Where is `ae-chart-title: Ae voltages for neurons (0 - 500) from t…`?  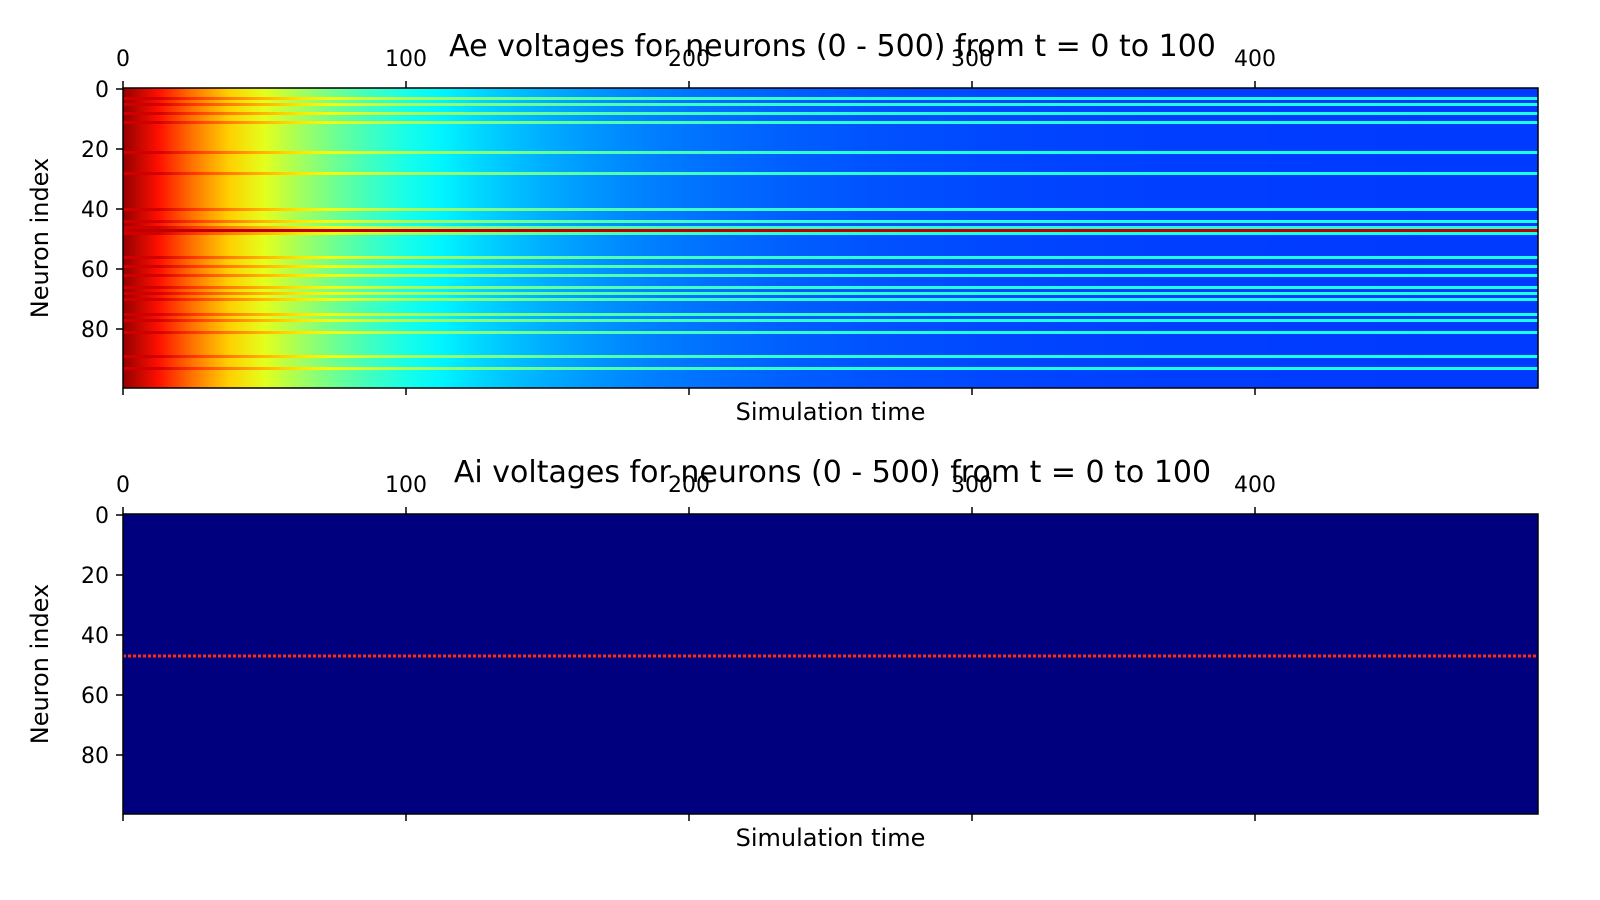 ae-chart-title: Ae voltages for neurons (0 - 500) from t… is located at coordinates (832, 46).